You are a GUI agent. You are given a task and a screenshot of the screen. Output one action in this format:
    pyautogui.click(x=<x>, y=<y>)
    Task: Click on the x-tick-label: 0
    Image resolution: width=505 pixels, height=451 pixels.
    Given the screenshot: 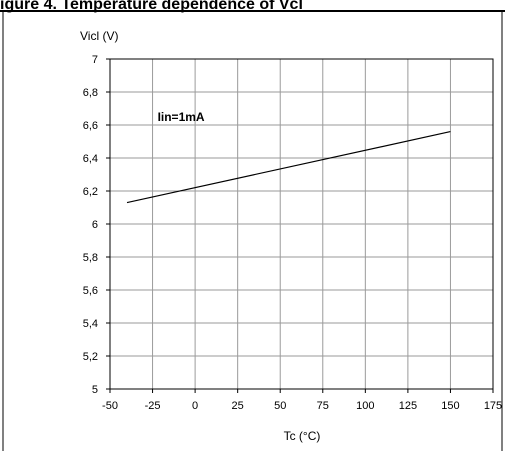 What is the action you would take?
    pyautogui.click(x=195, y=406)
    